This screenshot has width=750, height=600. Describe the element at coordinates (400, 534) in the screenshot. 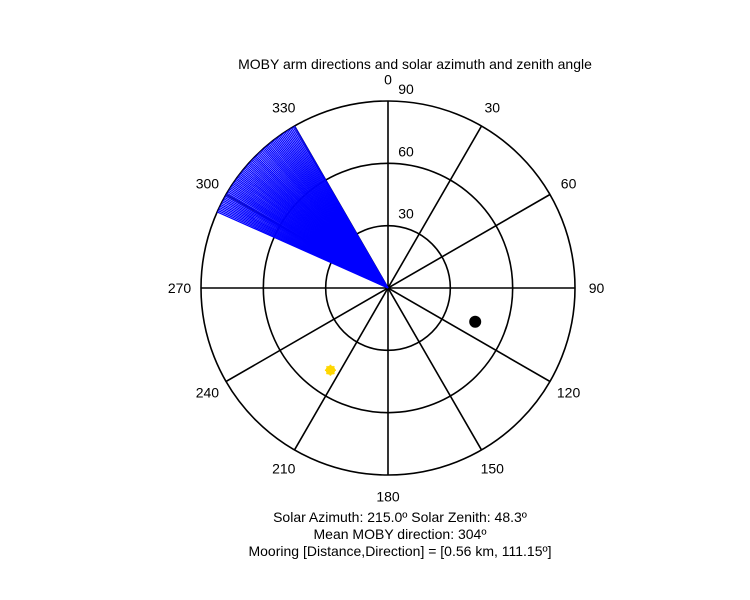

I see `mean-direction-text: Mean MOBY direction: 304º` at that location.